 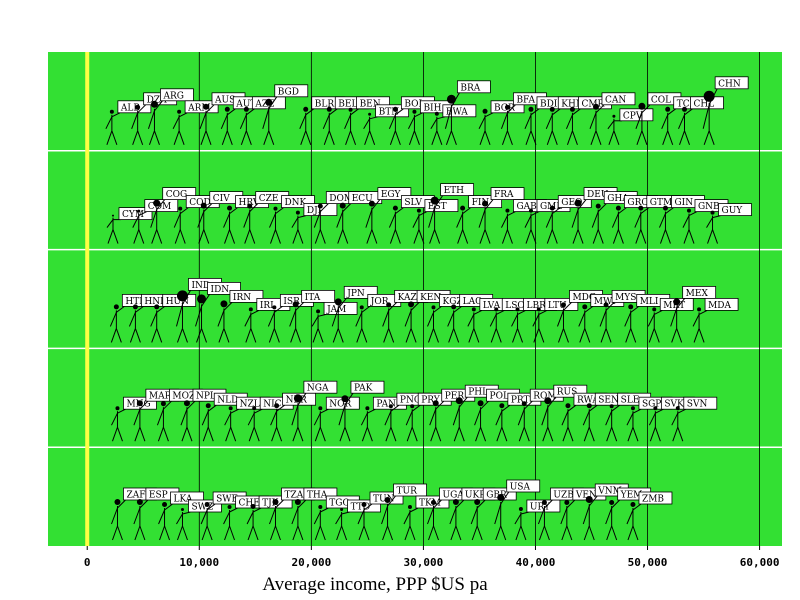 I want to click on country-code-label: KAZ, so click(x=407, y=298).